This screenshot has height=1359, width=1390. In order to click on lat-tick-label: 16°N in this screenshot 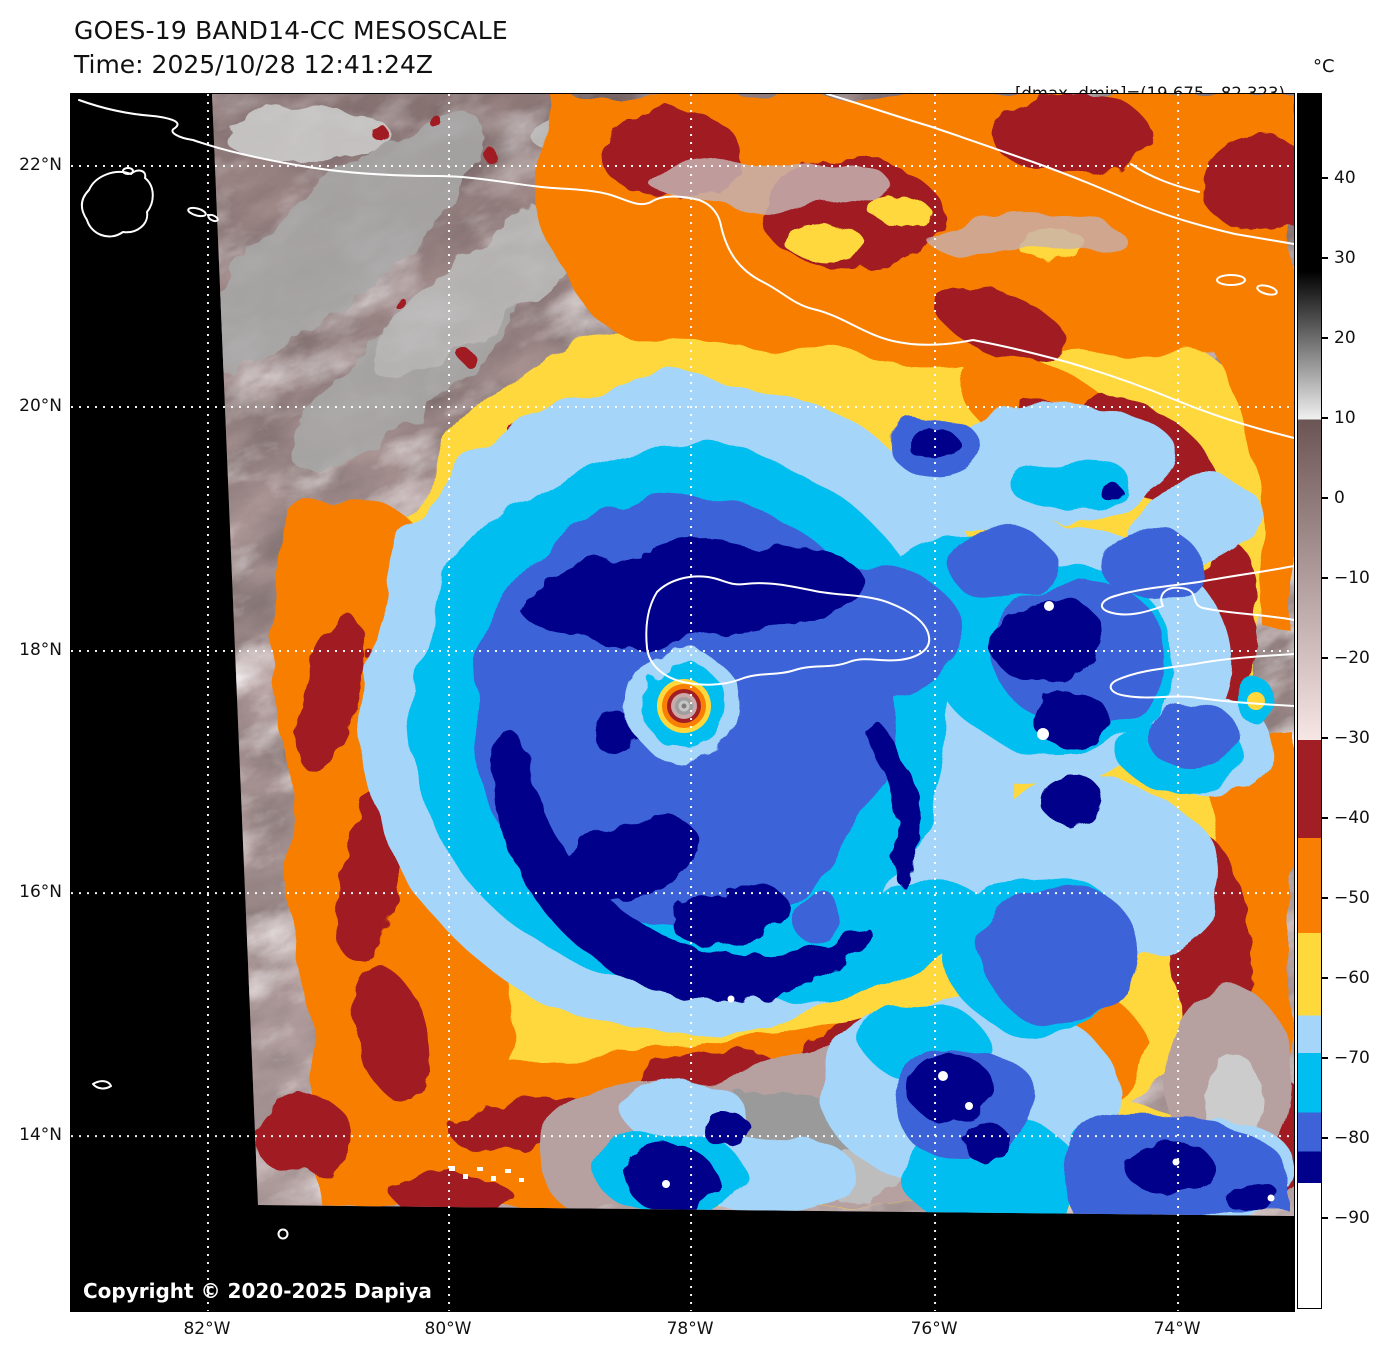, I will do `click(40, 892)`.